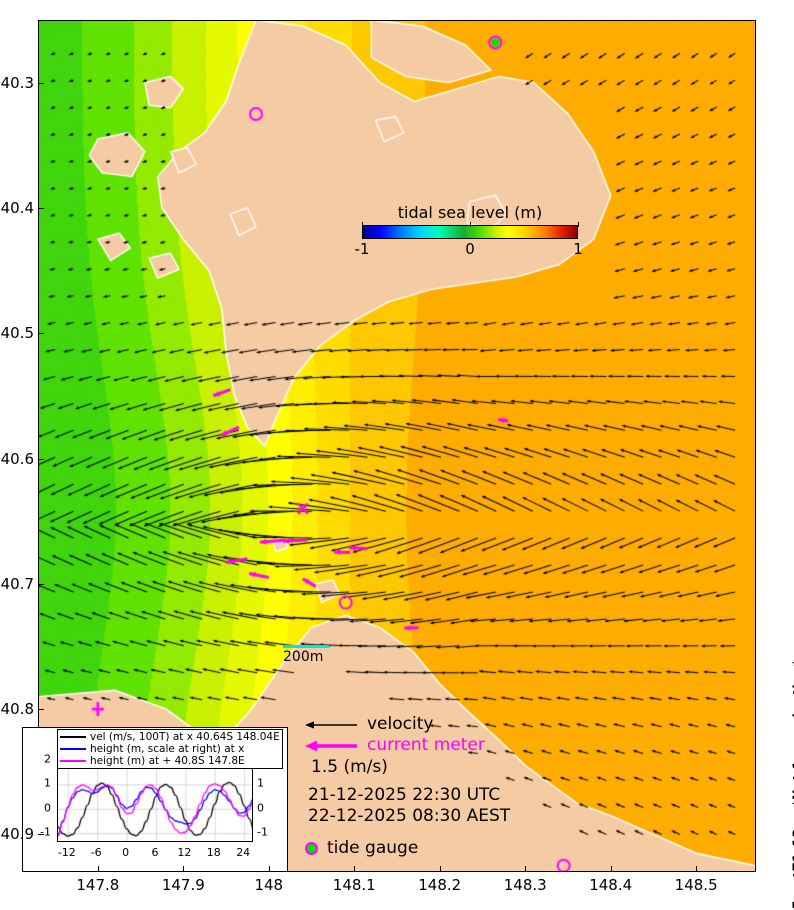  Describe the element at coordinates (243, 852) in the screenshot. I see `inset-x-tick: 24` at that location.